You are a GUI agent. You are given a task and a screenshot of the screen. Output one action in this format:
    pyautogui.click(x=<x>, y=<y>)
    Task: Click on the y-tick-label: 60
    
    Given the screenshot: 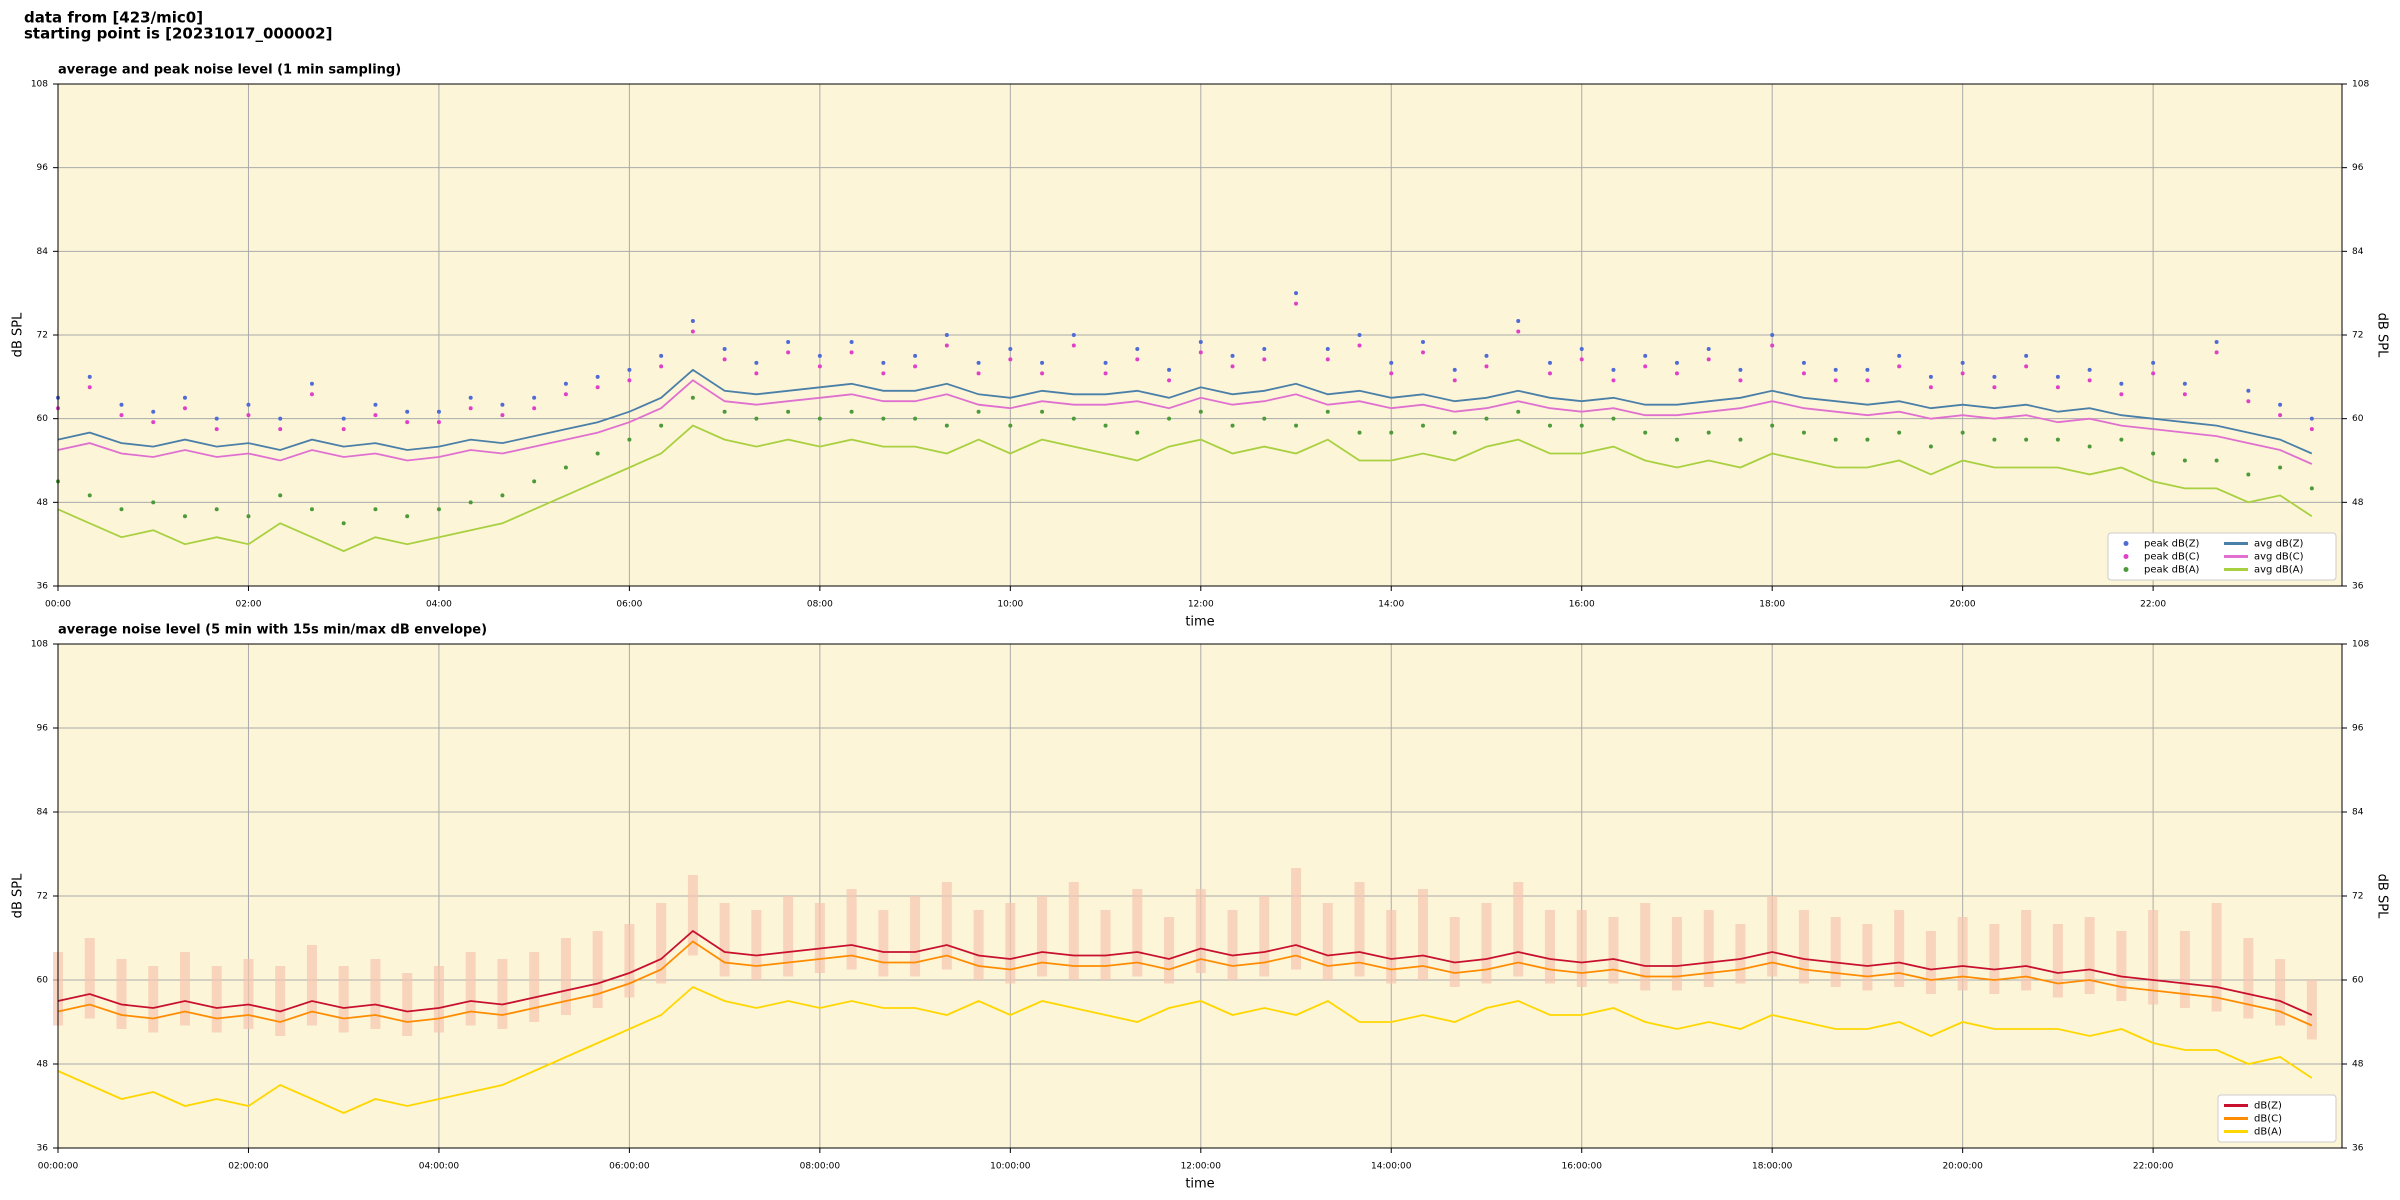 What is the action you would take?
    pyautogui.click(x=2358, y=981)
    